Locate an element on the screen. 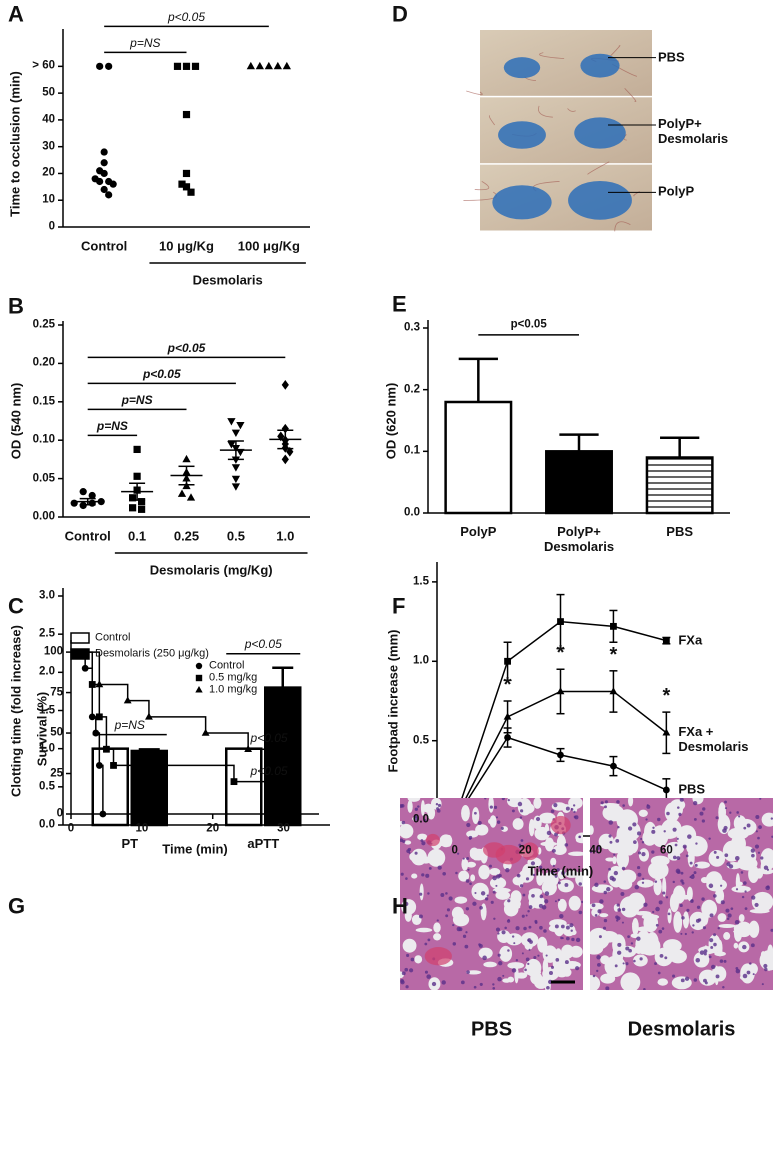 This screenshot has height=1149, width=774. image-label: PBS is located at coordinates (671, 57).